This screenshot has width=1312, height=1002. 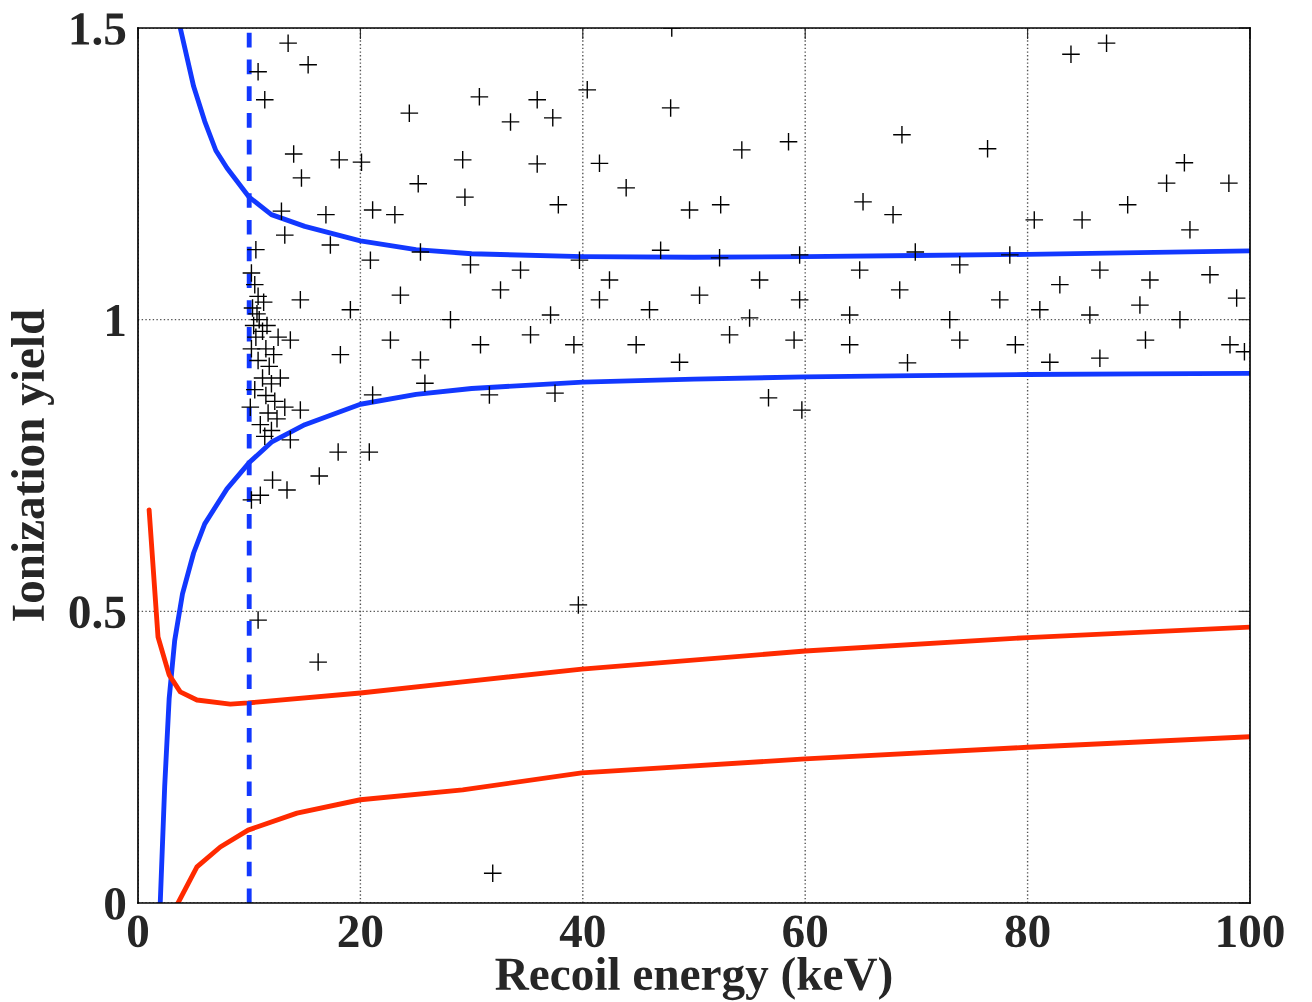 I want to click on x-tick-label: 20, so click(x=360, y=931).